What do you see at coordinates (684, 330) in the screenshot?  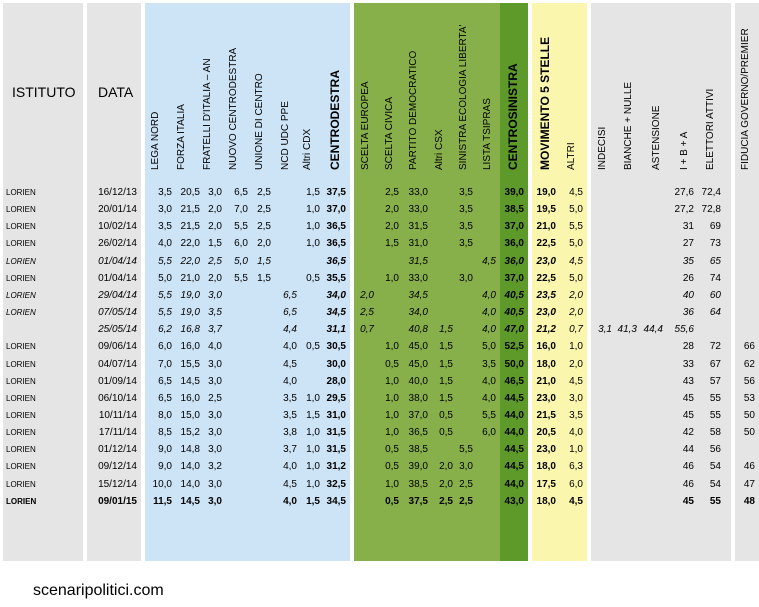 I see `cell-value: 55,6` at bounding box center [684, 330].